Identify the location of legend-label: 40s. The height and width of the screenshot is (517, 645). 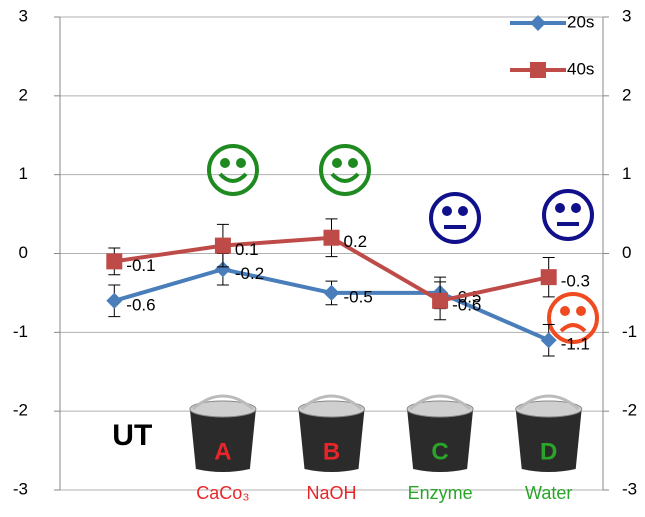
(580, 68).